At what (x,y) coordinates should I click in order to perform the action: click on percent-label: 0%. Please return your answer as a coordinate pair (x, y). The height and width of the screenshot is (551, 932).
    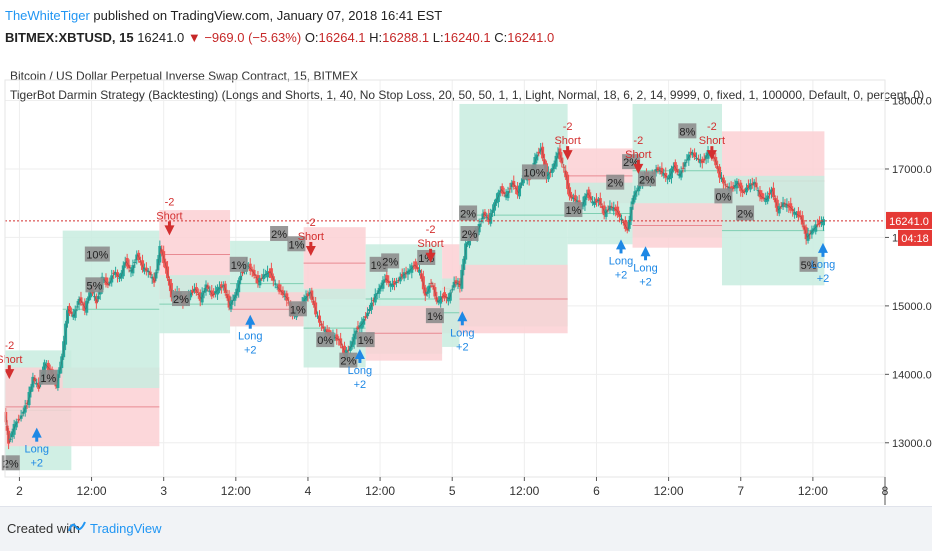
    Looking at the image, I should click on (325, 341).